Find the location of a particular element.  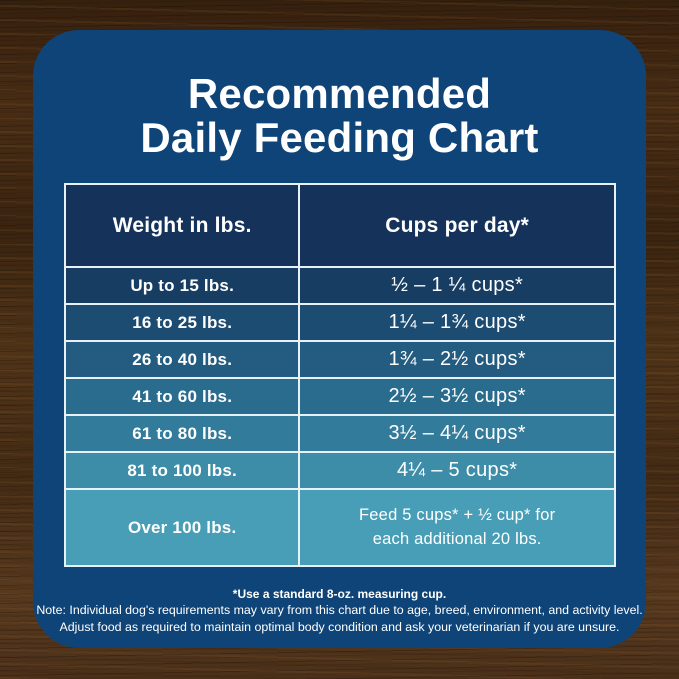

weight-cell: 41 to 60 lbs. is located at coordinates (182, 396).